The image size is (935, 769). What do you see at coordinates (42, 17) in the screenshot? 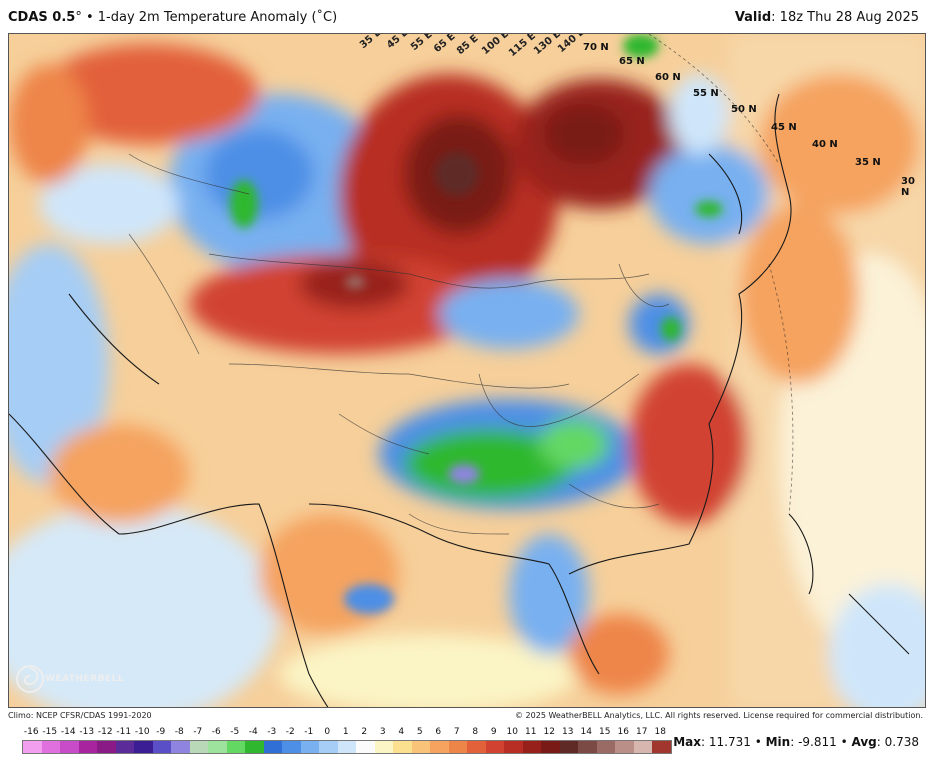
I see `model-name: CDAS 0.5` at bounding box center [42, 17].